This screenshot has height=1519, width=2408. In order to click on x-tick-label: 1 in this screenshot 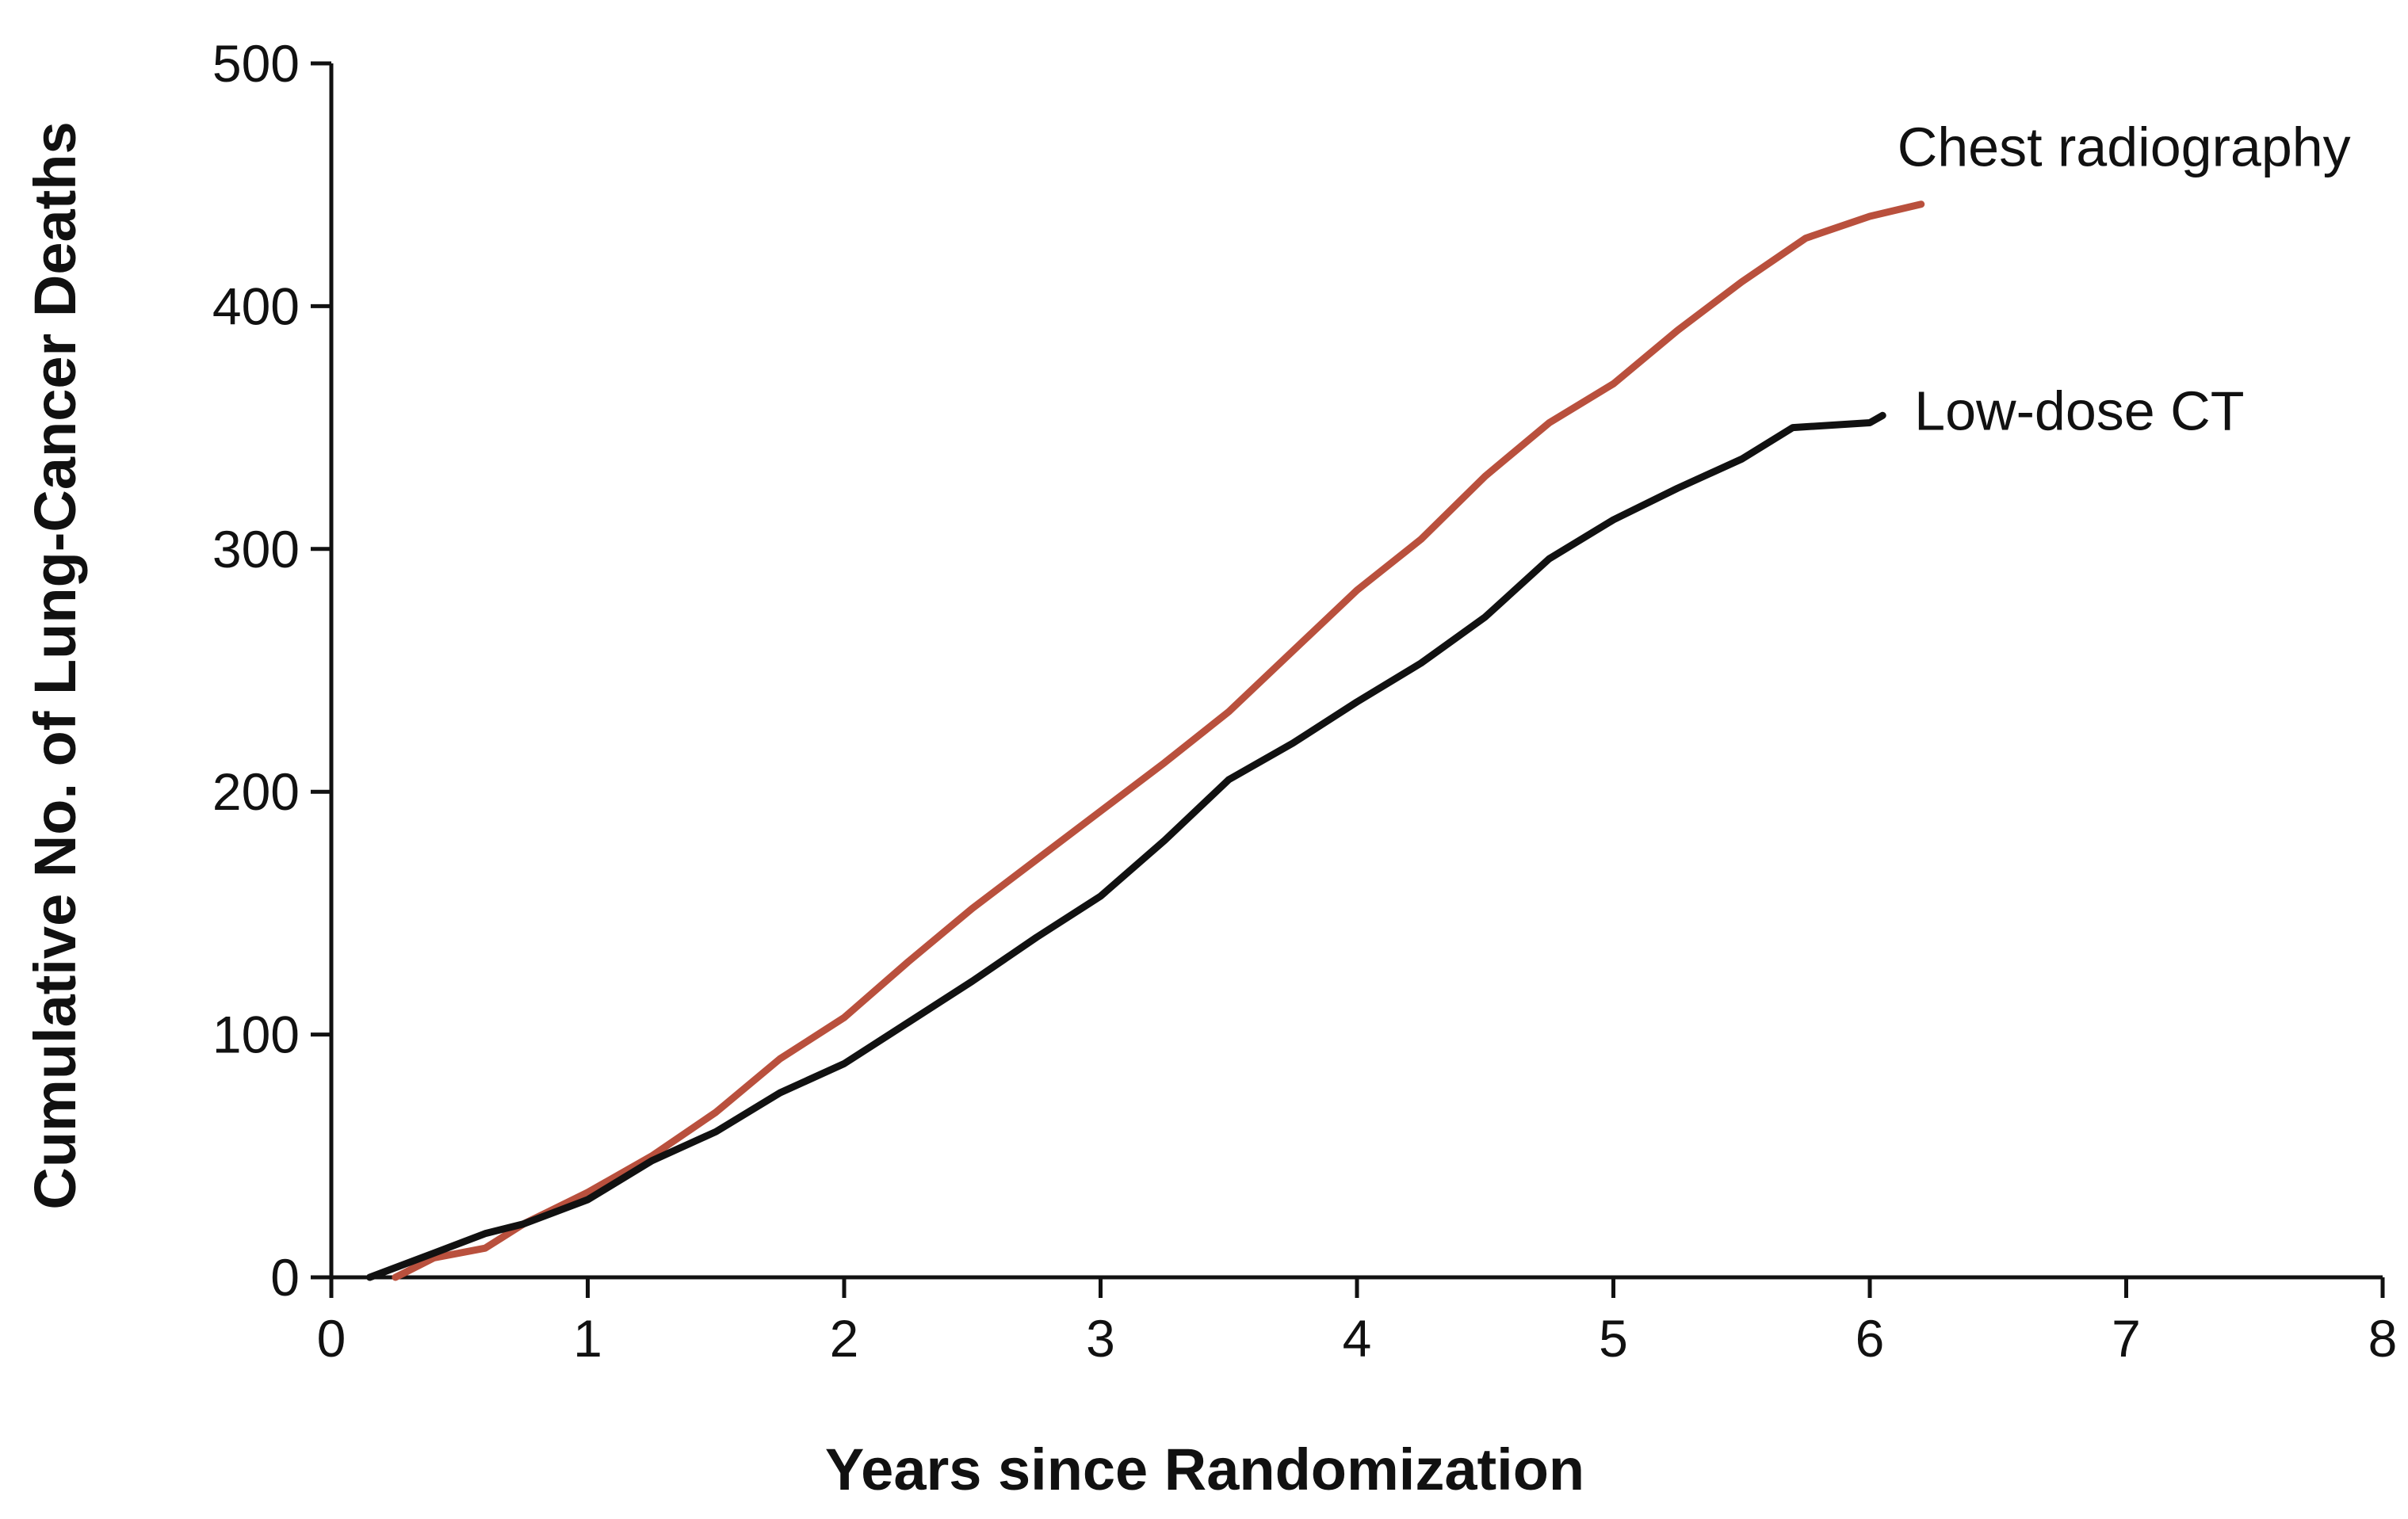, I will do `click(587, 1338)`.